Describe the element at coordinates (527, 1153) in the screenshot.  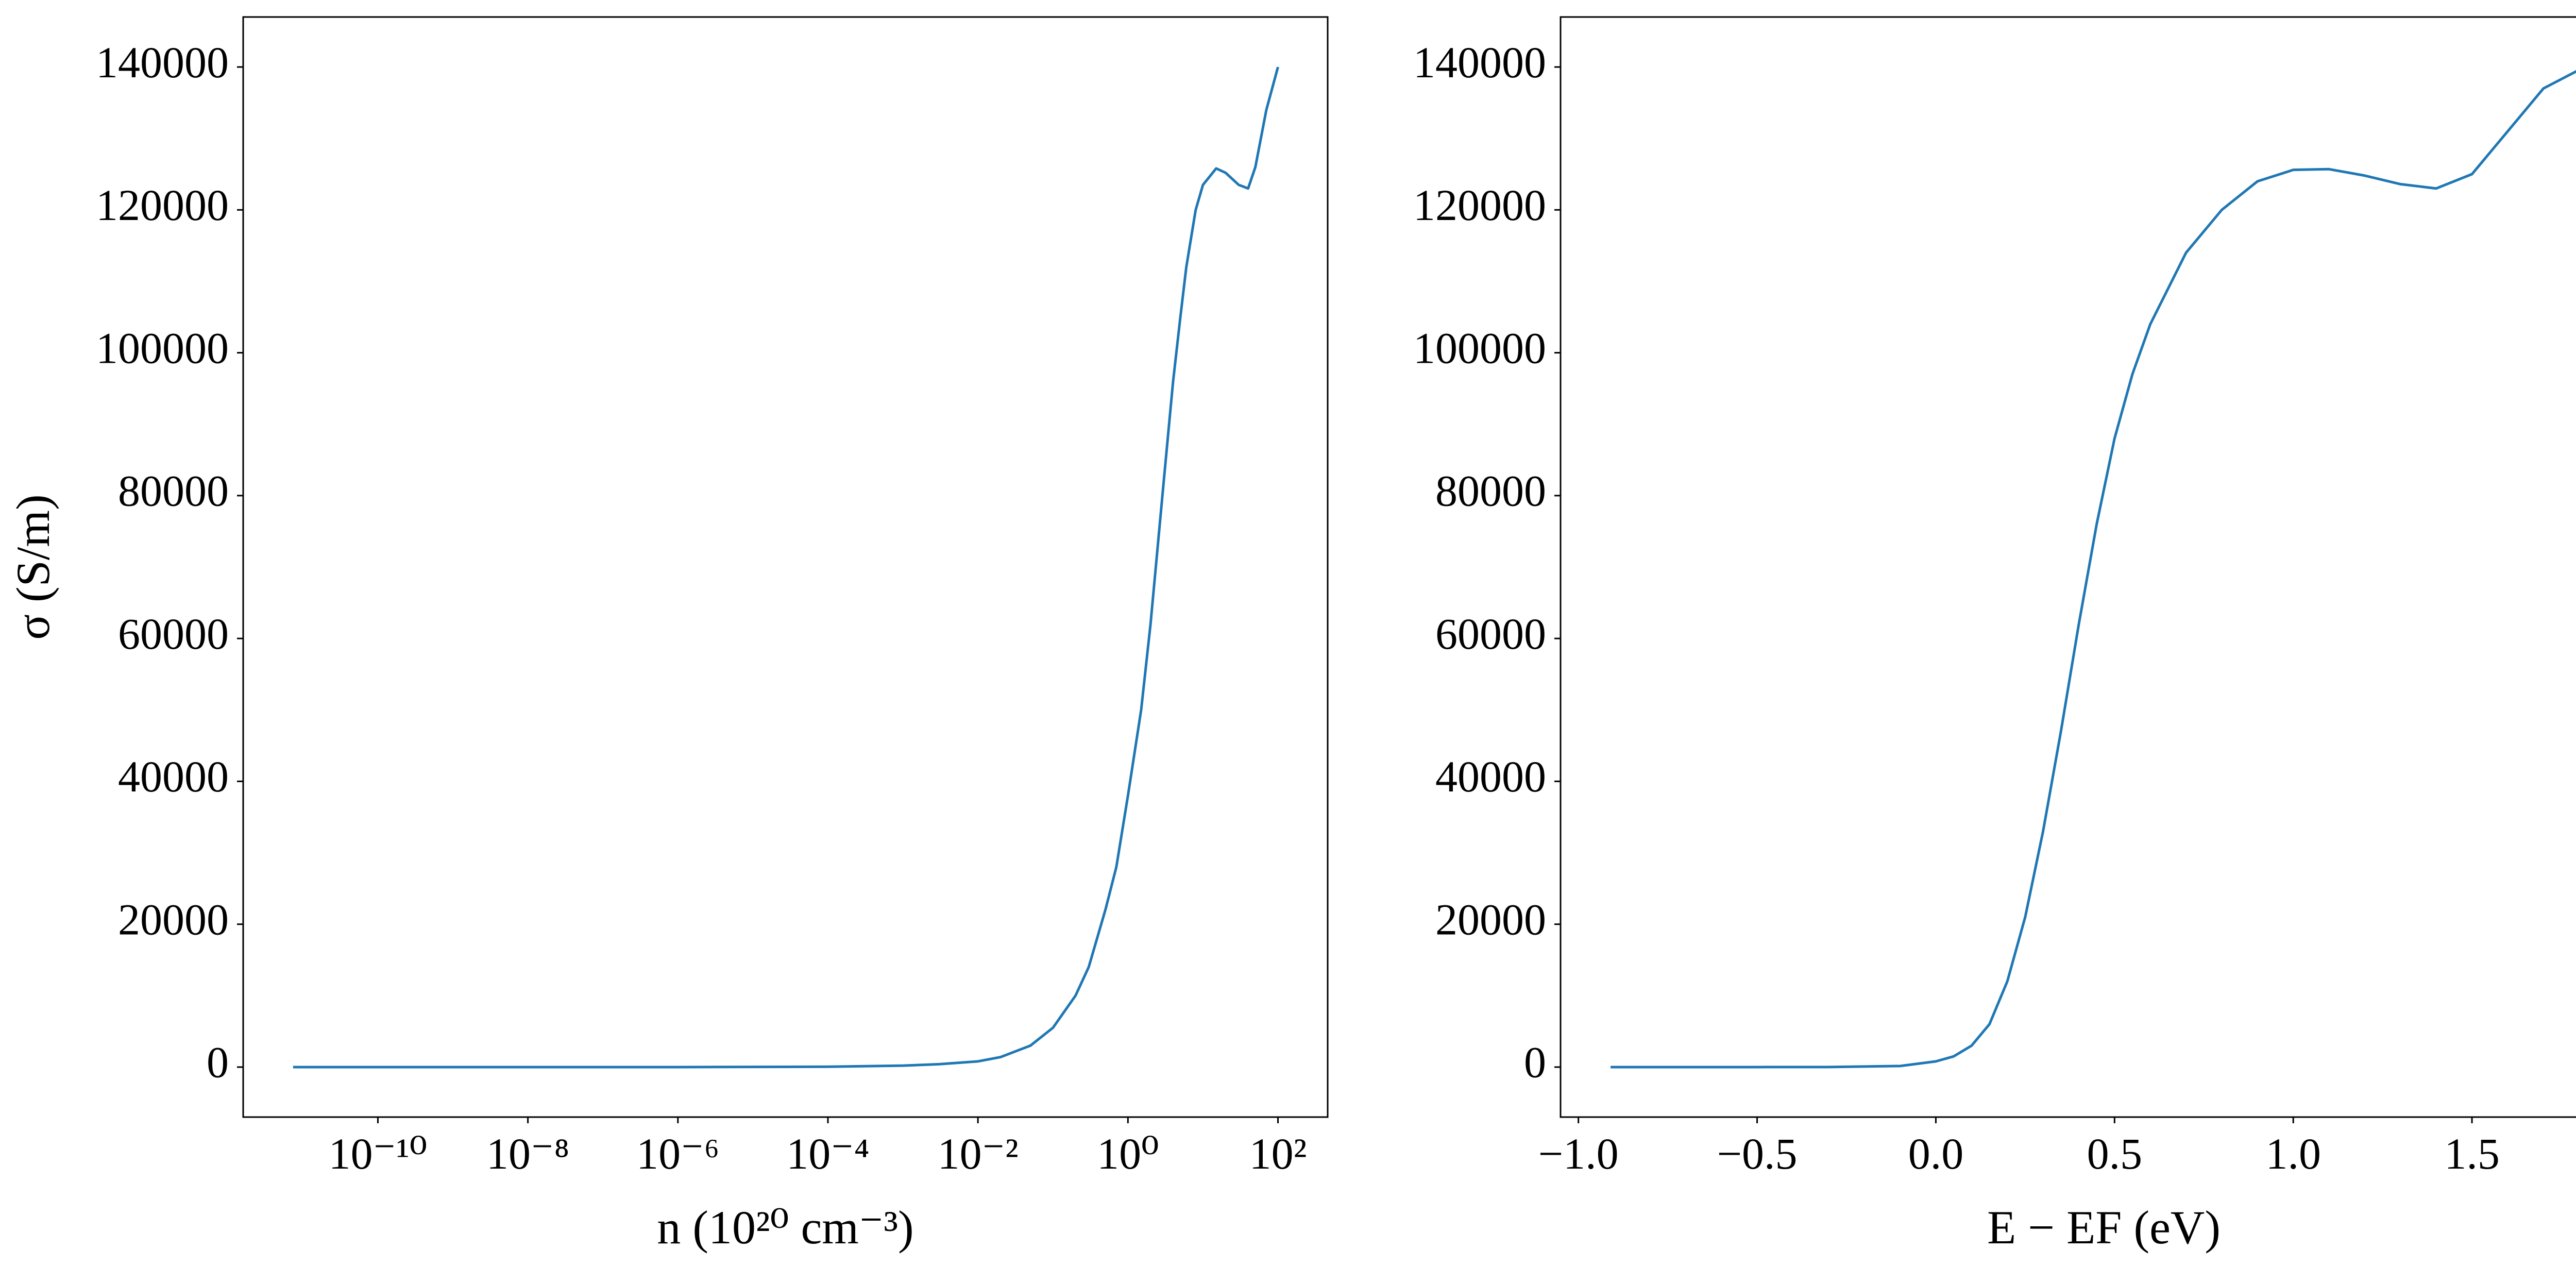
I see `x-tick-label: 10⁻⁸` at that location.